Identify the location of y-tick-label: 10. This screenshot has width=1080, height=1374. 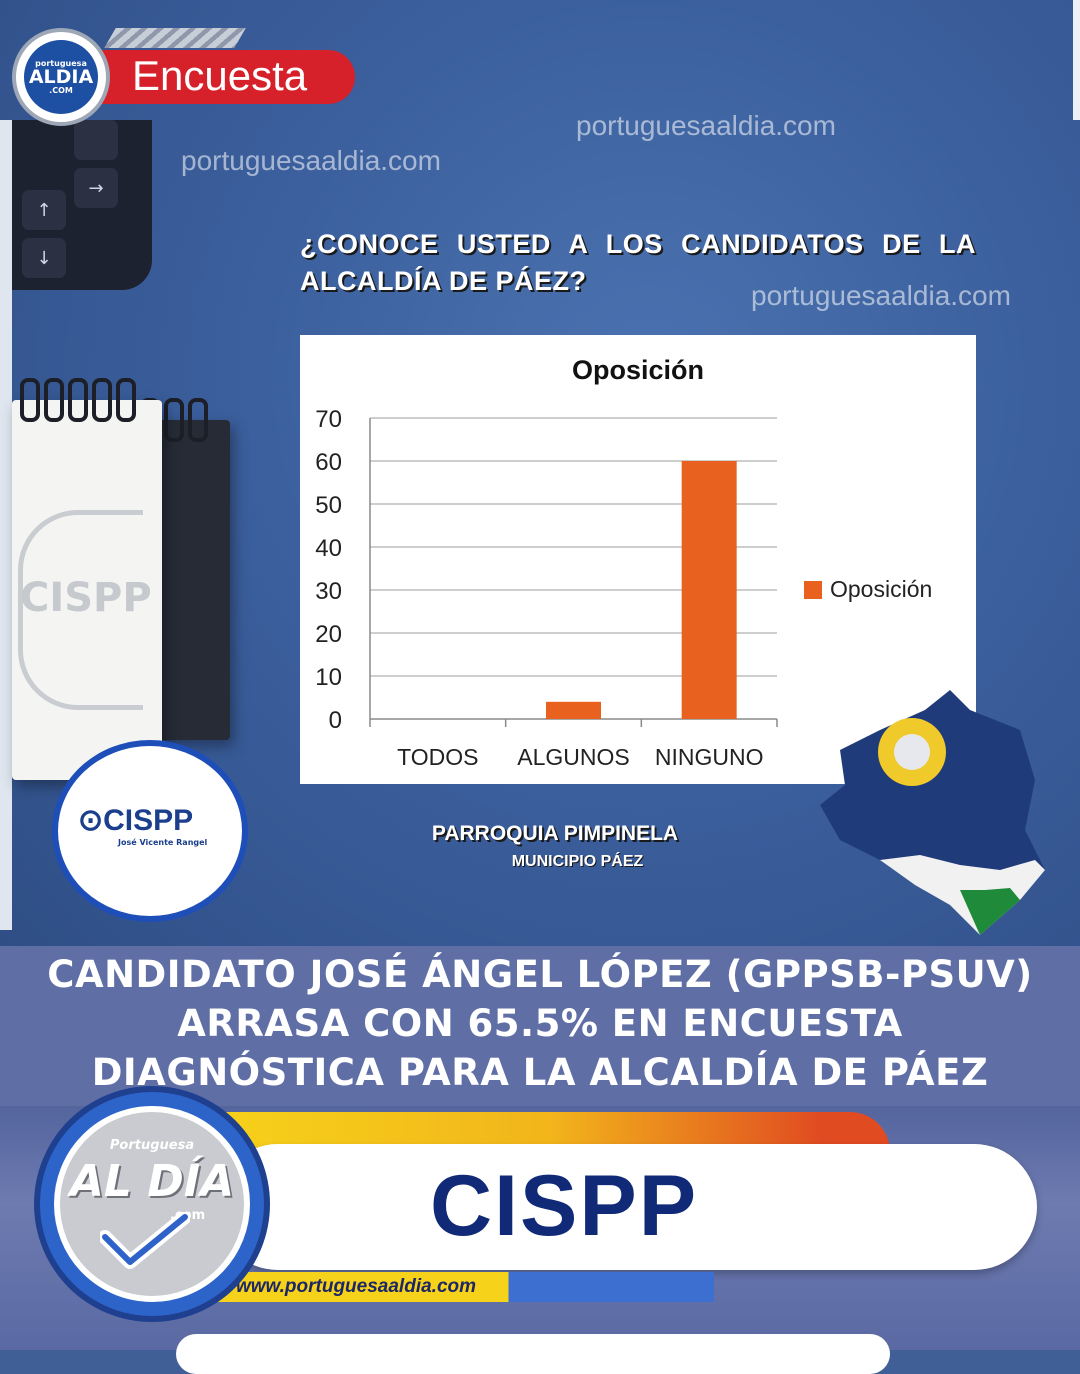
(328, 677).